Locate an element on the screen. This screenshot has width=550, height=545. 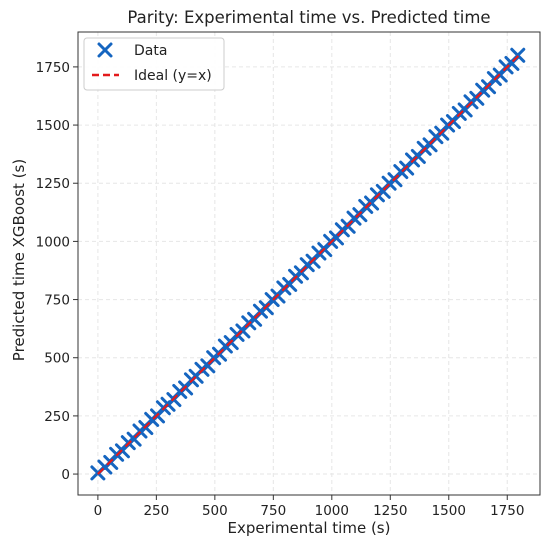
y-tick-label: 0 is located at coordinates (65, 475).